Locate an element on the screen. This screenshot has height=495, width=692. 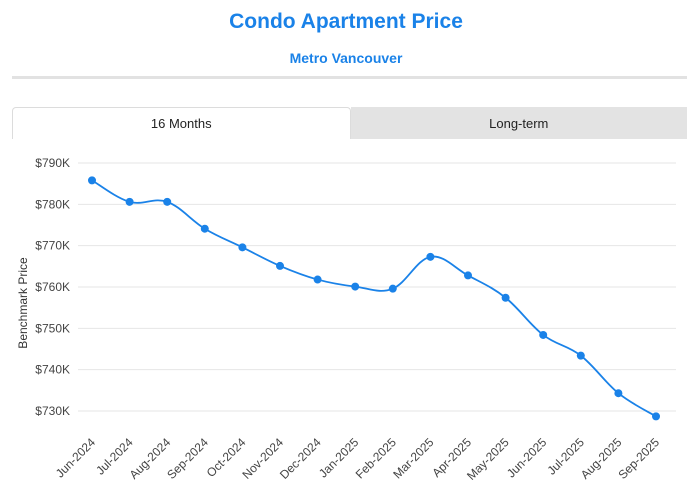
tab-long-term: Long-term is located at coordinates (518, 123).